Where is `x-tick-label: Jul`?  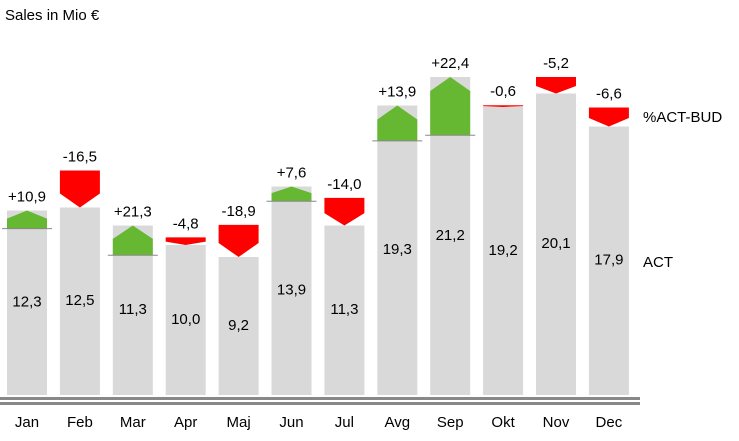
x-tick-label: Jul is located at coordinates (344, 422).